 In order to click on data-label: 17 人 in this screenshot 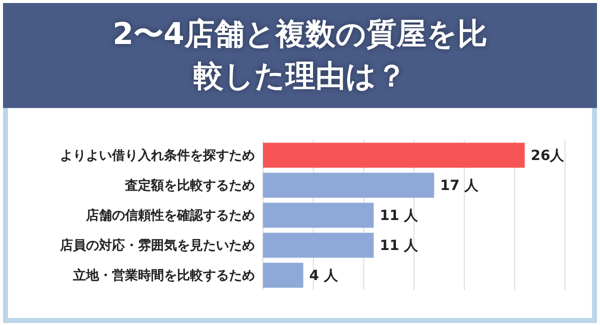, I will do `click(460, 186)`.